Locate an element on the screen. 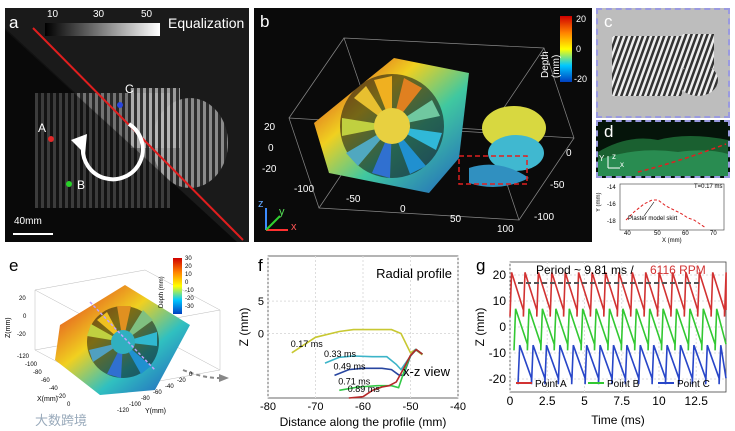 The height and width of the screenshot is (431, 735). colorbar-tick: 0 is located at coordinates (579, 49).